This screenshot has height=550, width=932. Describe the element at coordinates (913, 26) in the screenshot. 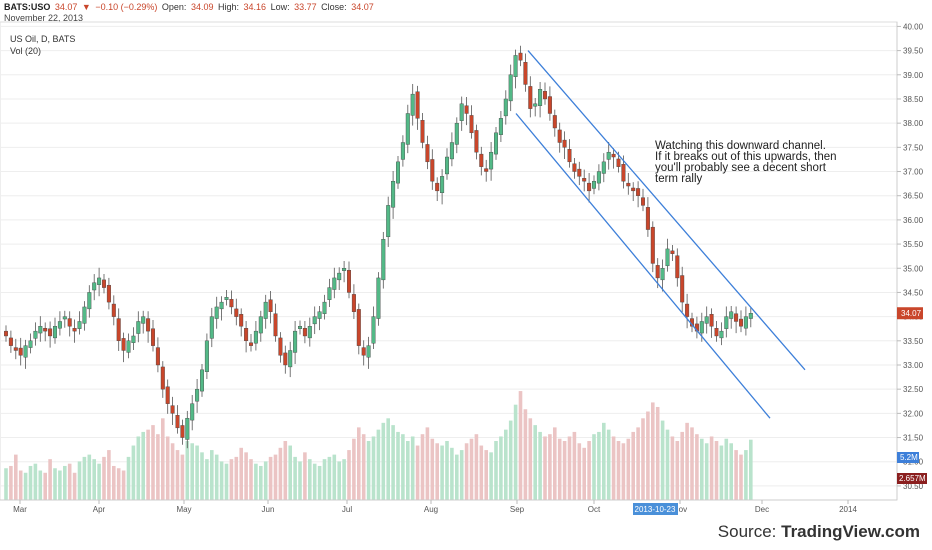

I see `price-tick-label: 40.00` at that location.